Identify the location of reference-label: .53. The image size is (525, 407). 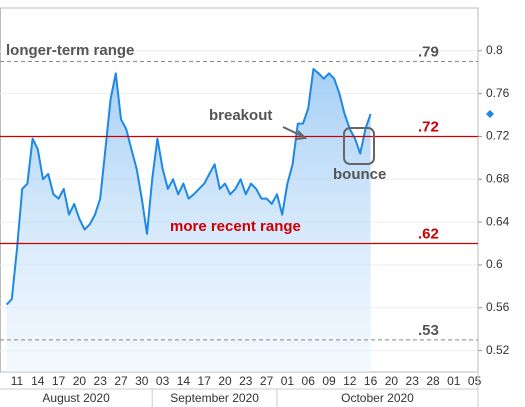
(428, 330).